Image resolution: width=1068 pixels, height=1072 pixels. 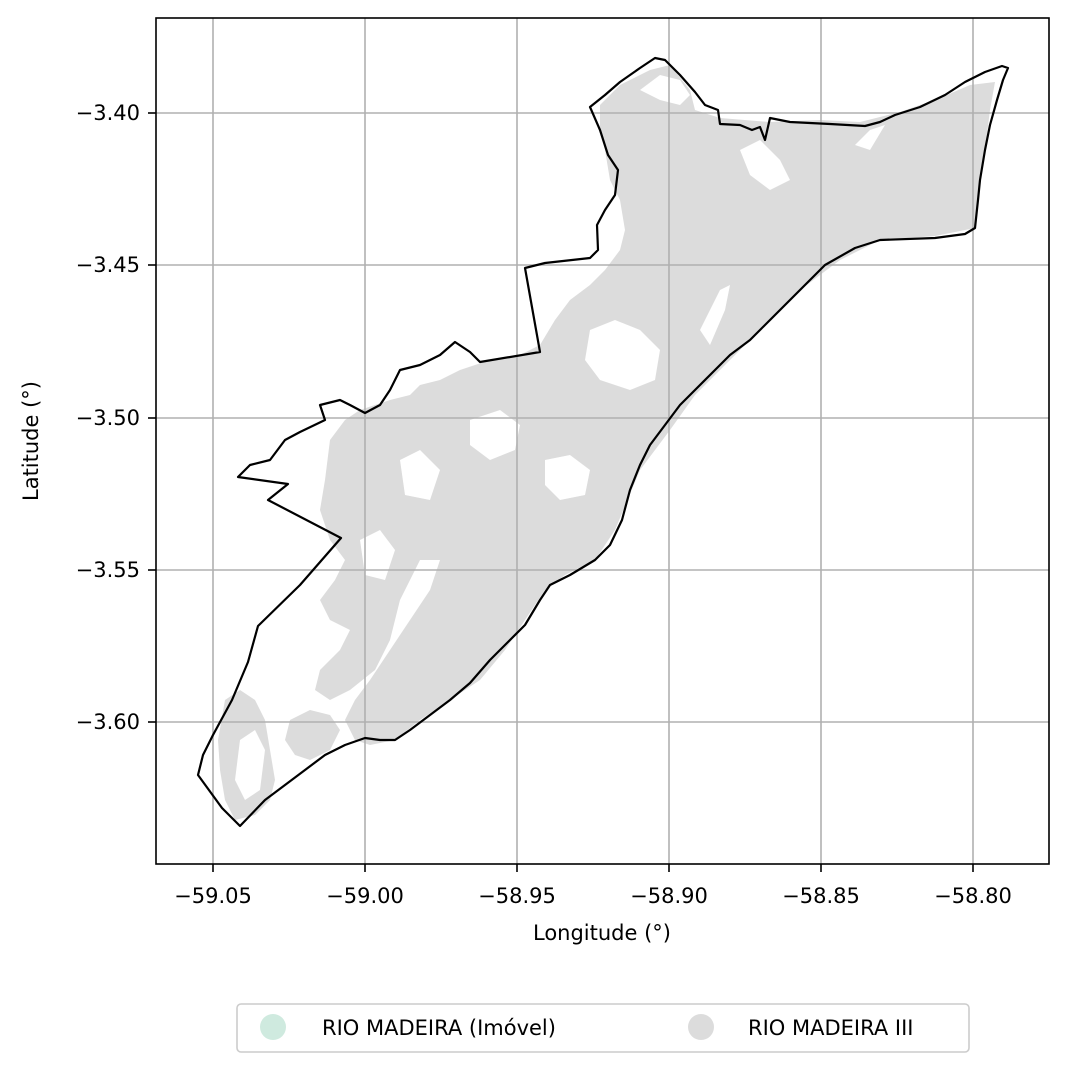 What do you see at coordinates (517, 896) in the screenshot?
I see `x-tick-label: −58.95` at bounding box center [517, 896].